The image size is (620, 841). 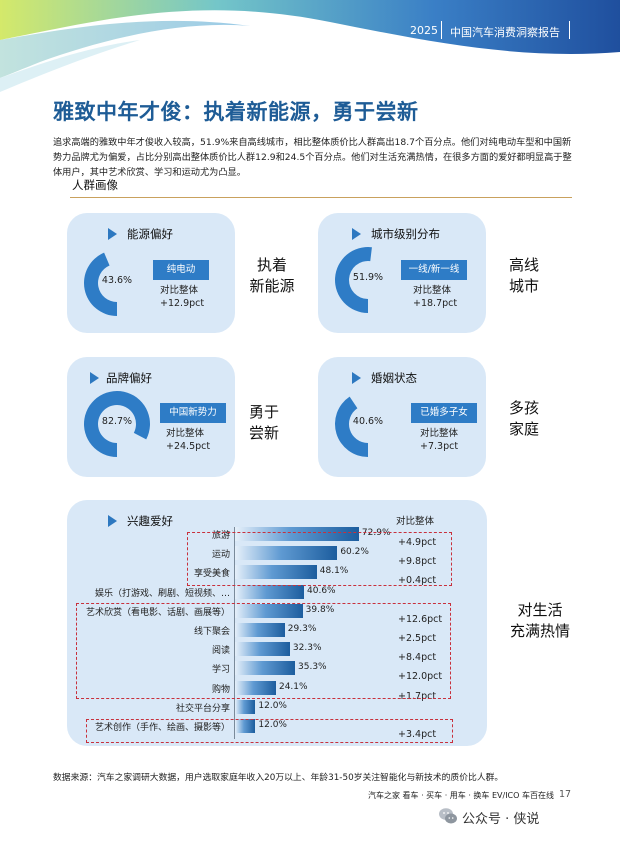 What do you see at coordinates (211, 632) in the screenshot?
I see `interest-label: 线下聚会` at bounding box center [211, 632].